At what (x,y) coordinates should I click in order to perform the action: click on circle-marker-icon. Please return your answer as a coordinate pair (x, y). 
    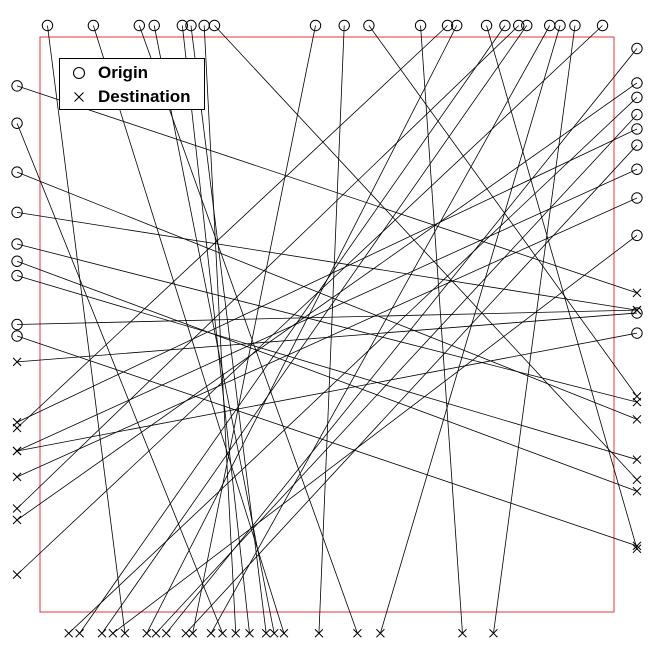
    Looking at the image, I should click on (79, 73).